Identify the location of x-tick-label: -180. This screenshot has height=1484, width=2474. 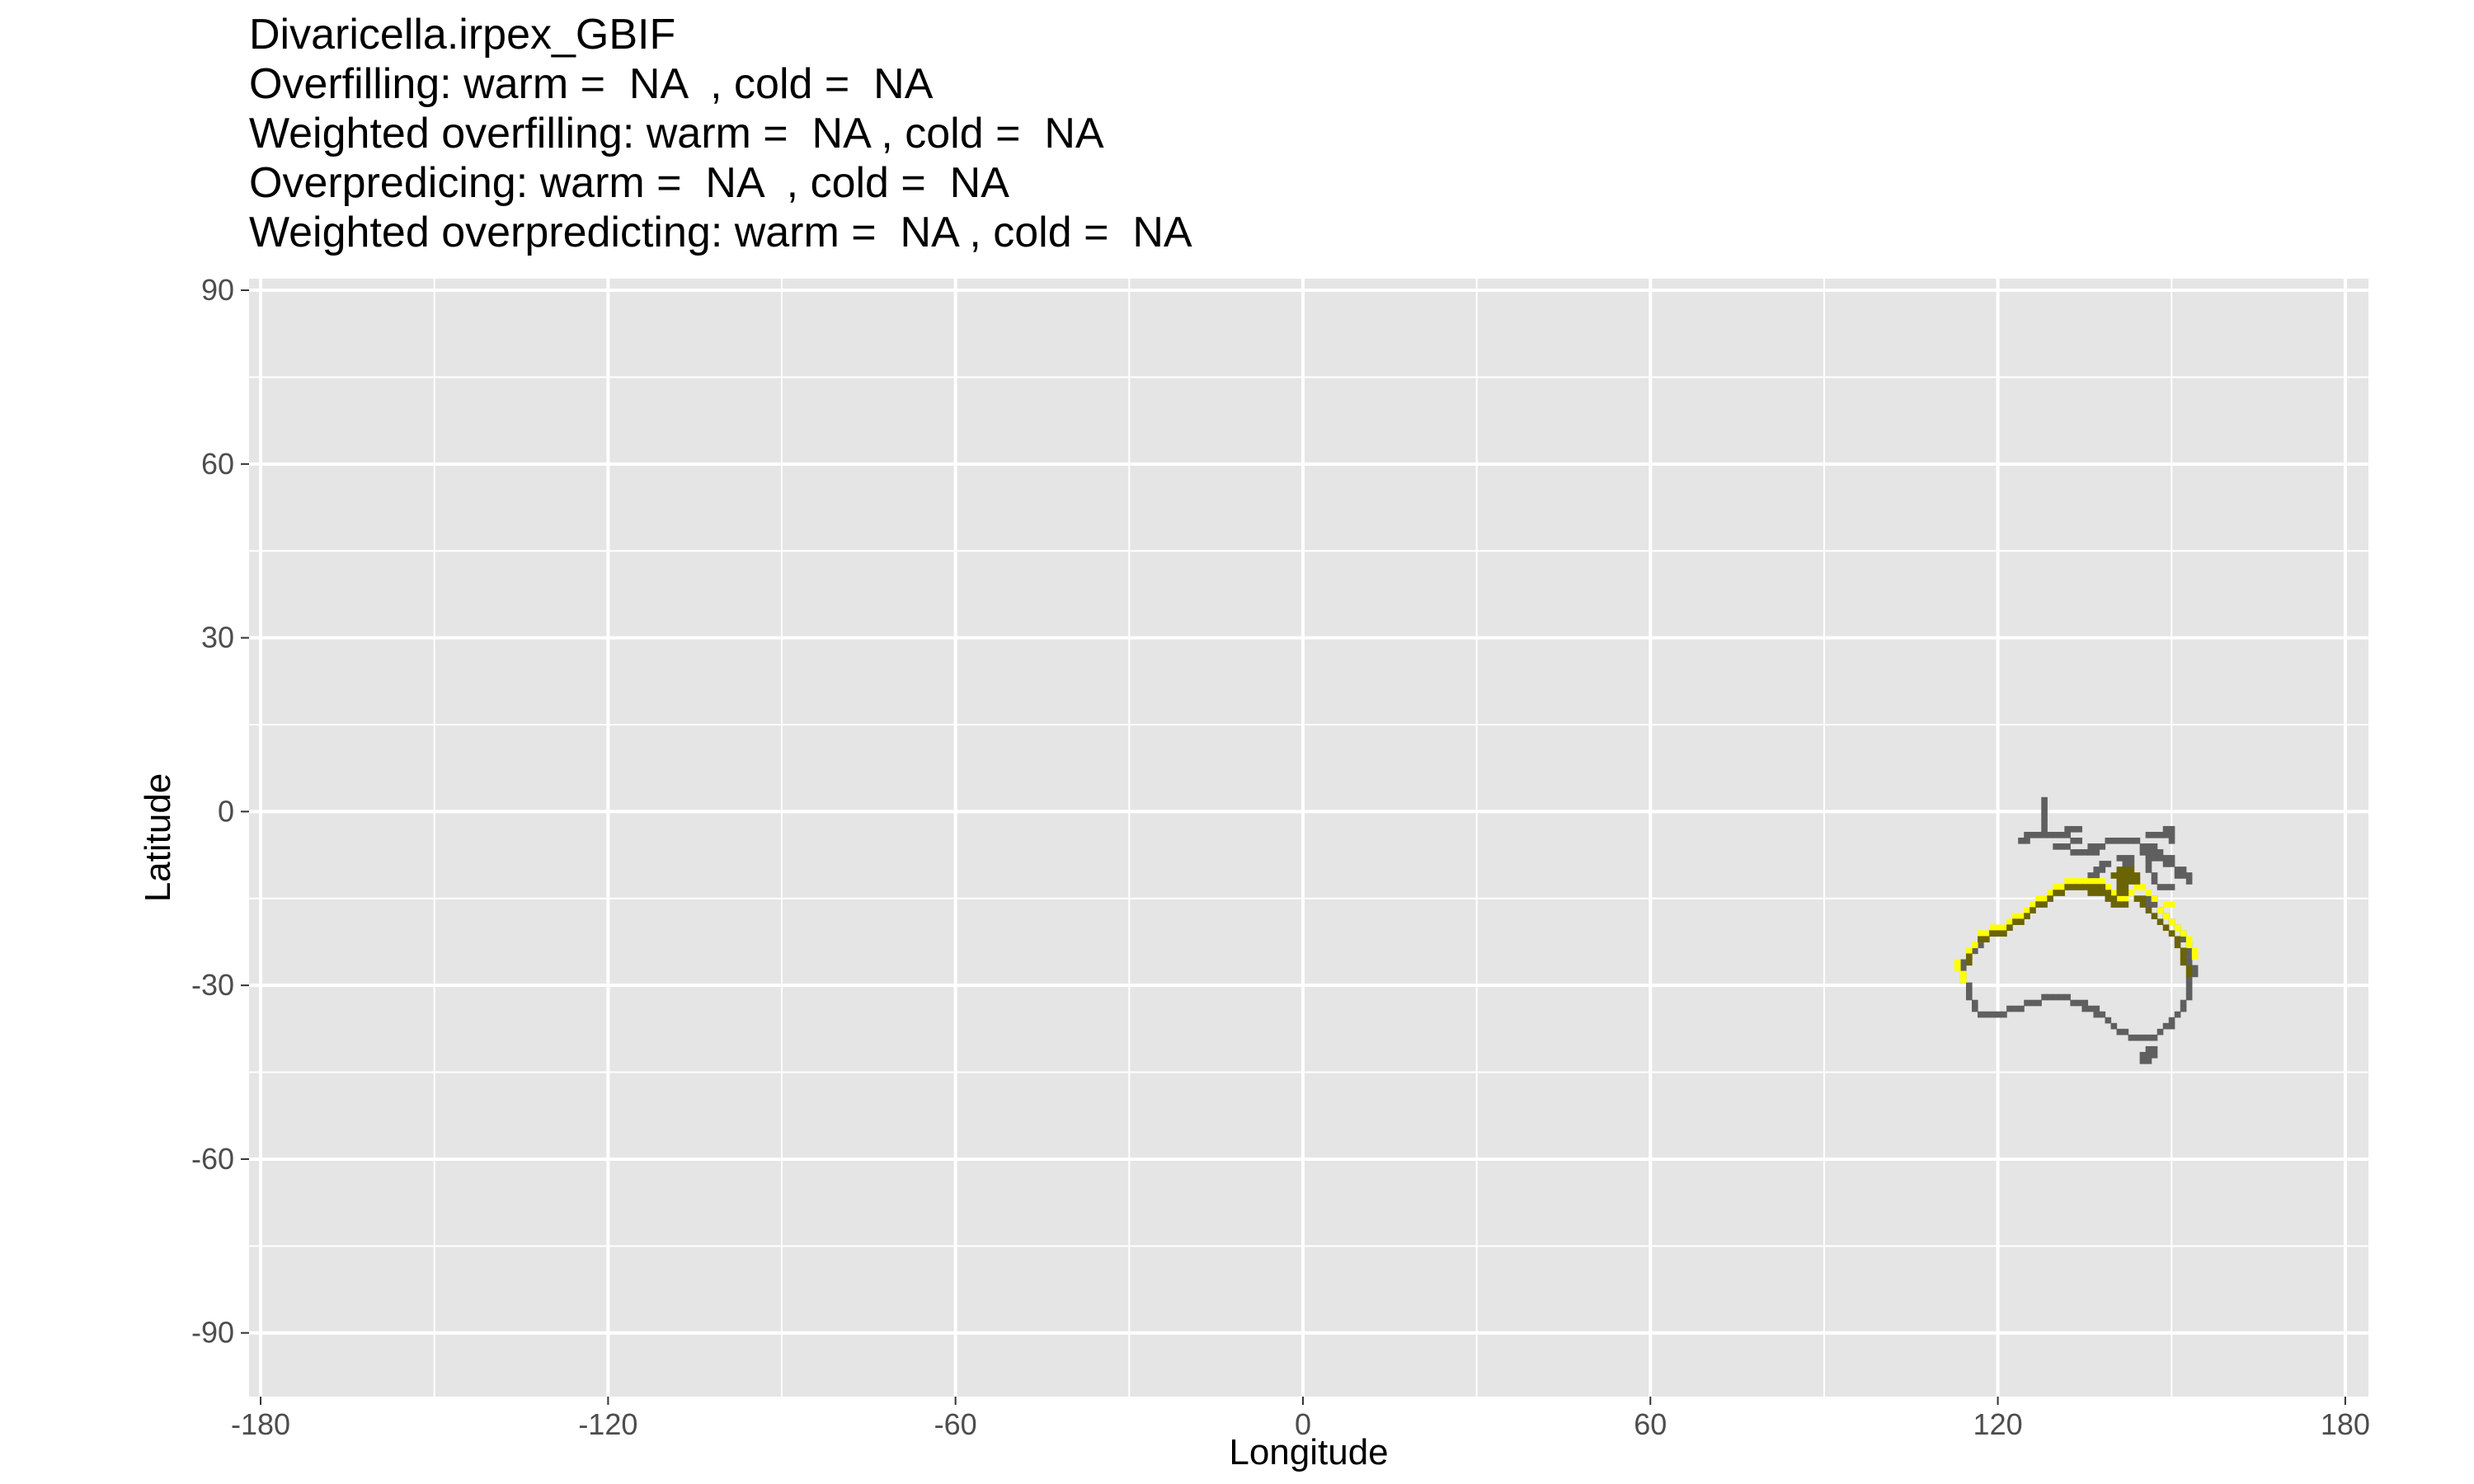
(260, 1424).